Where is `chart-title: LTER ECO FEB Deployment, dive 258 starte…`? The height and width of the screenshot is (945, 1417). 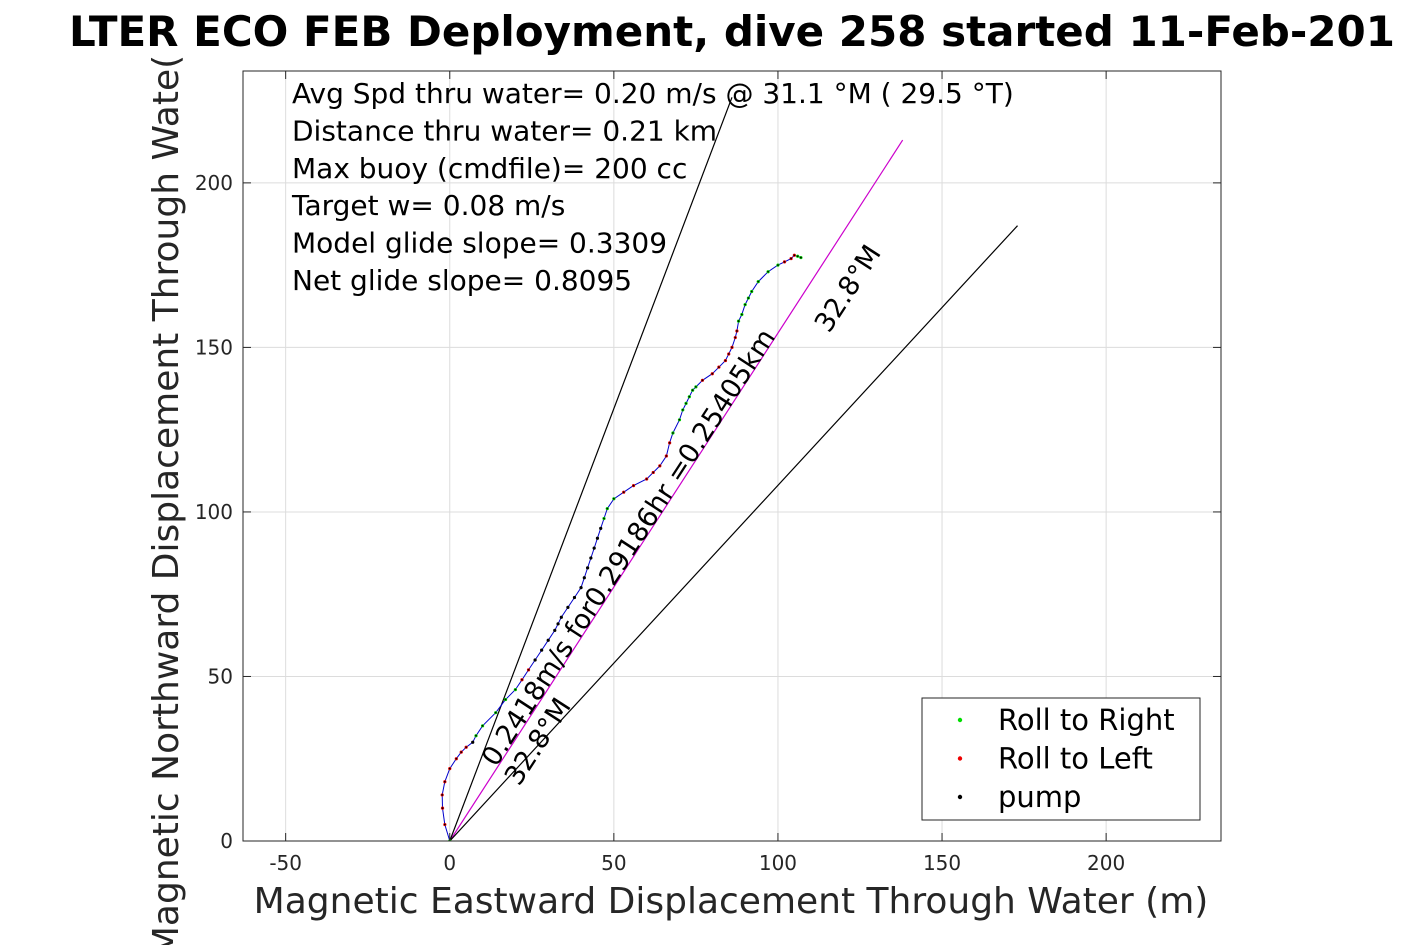
chart-title: LTER ECO FEB Deployment, dive 258 starte… is located at coordinates (732, 31).